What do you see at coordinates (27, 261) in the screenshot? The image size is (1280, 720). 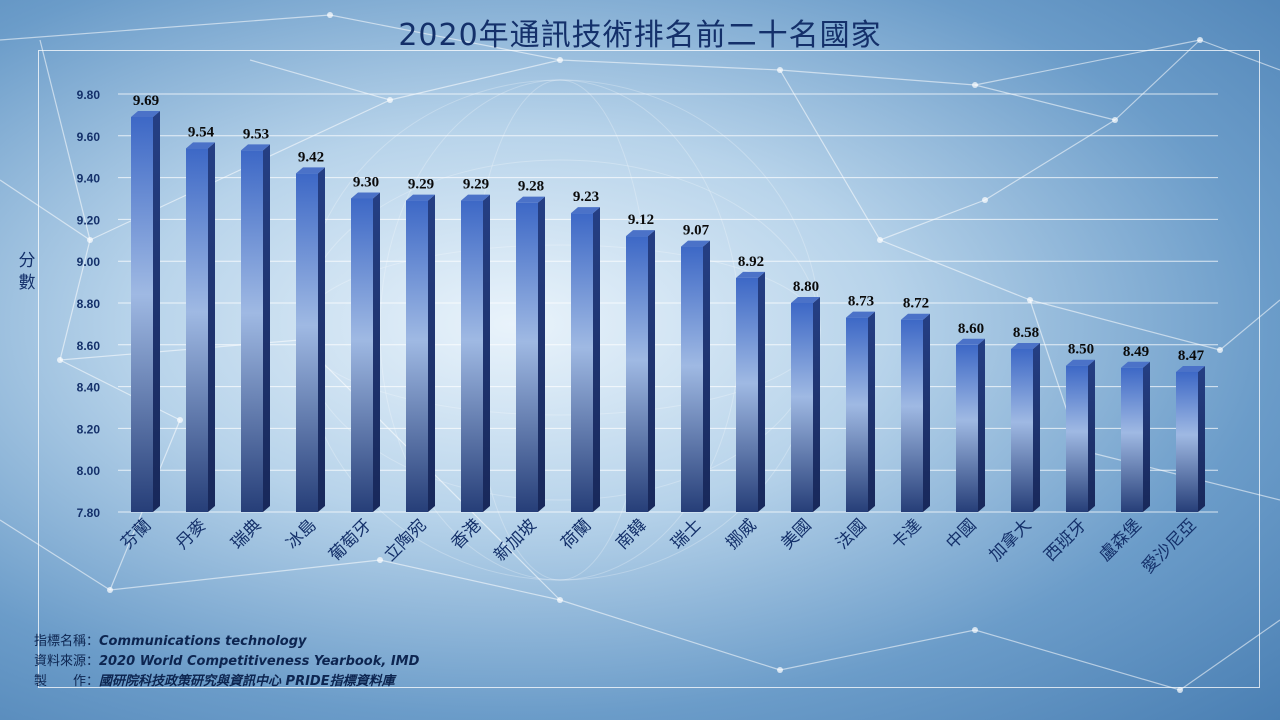 I see `y-axis-label-char: 分` at bounding box center [27, 261].